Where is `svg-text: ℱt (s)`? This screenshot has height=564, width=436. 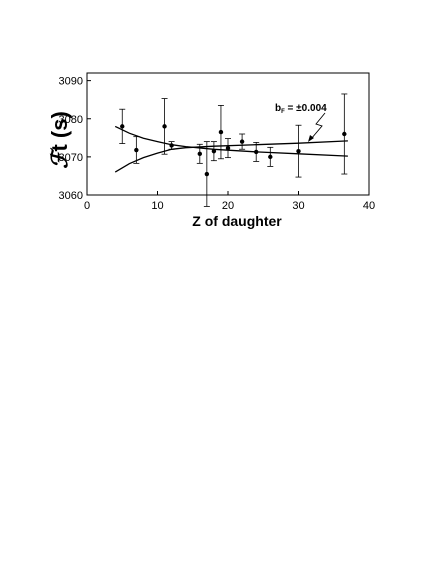 svg-text: ℱt (s) is located at coordinates (60, 140).